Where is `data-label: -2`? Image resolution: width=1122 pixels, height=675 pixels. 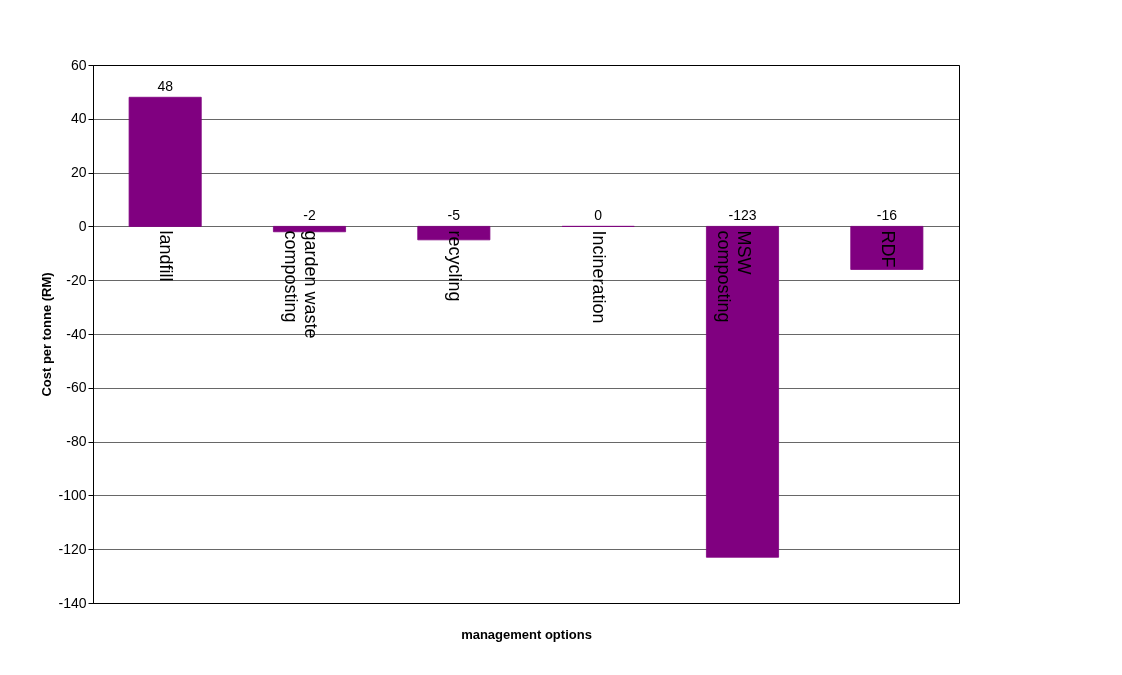 data-label: -2 is located at coordinates (309, 215).